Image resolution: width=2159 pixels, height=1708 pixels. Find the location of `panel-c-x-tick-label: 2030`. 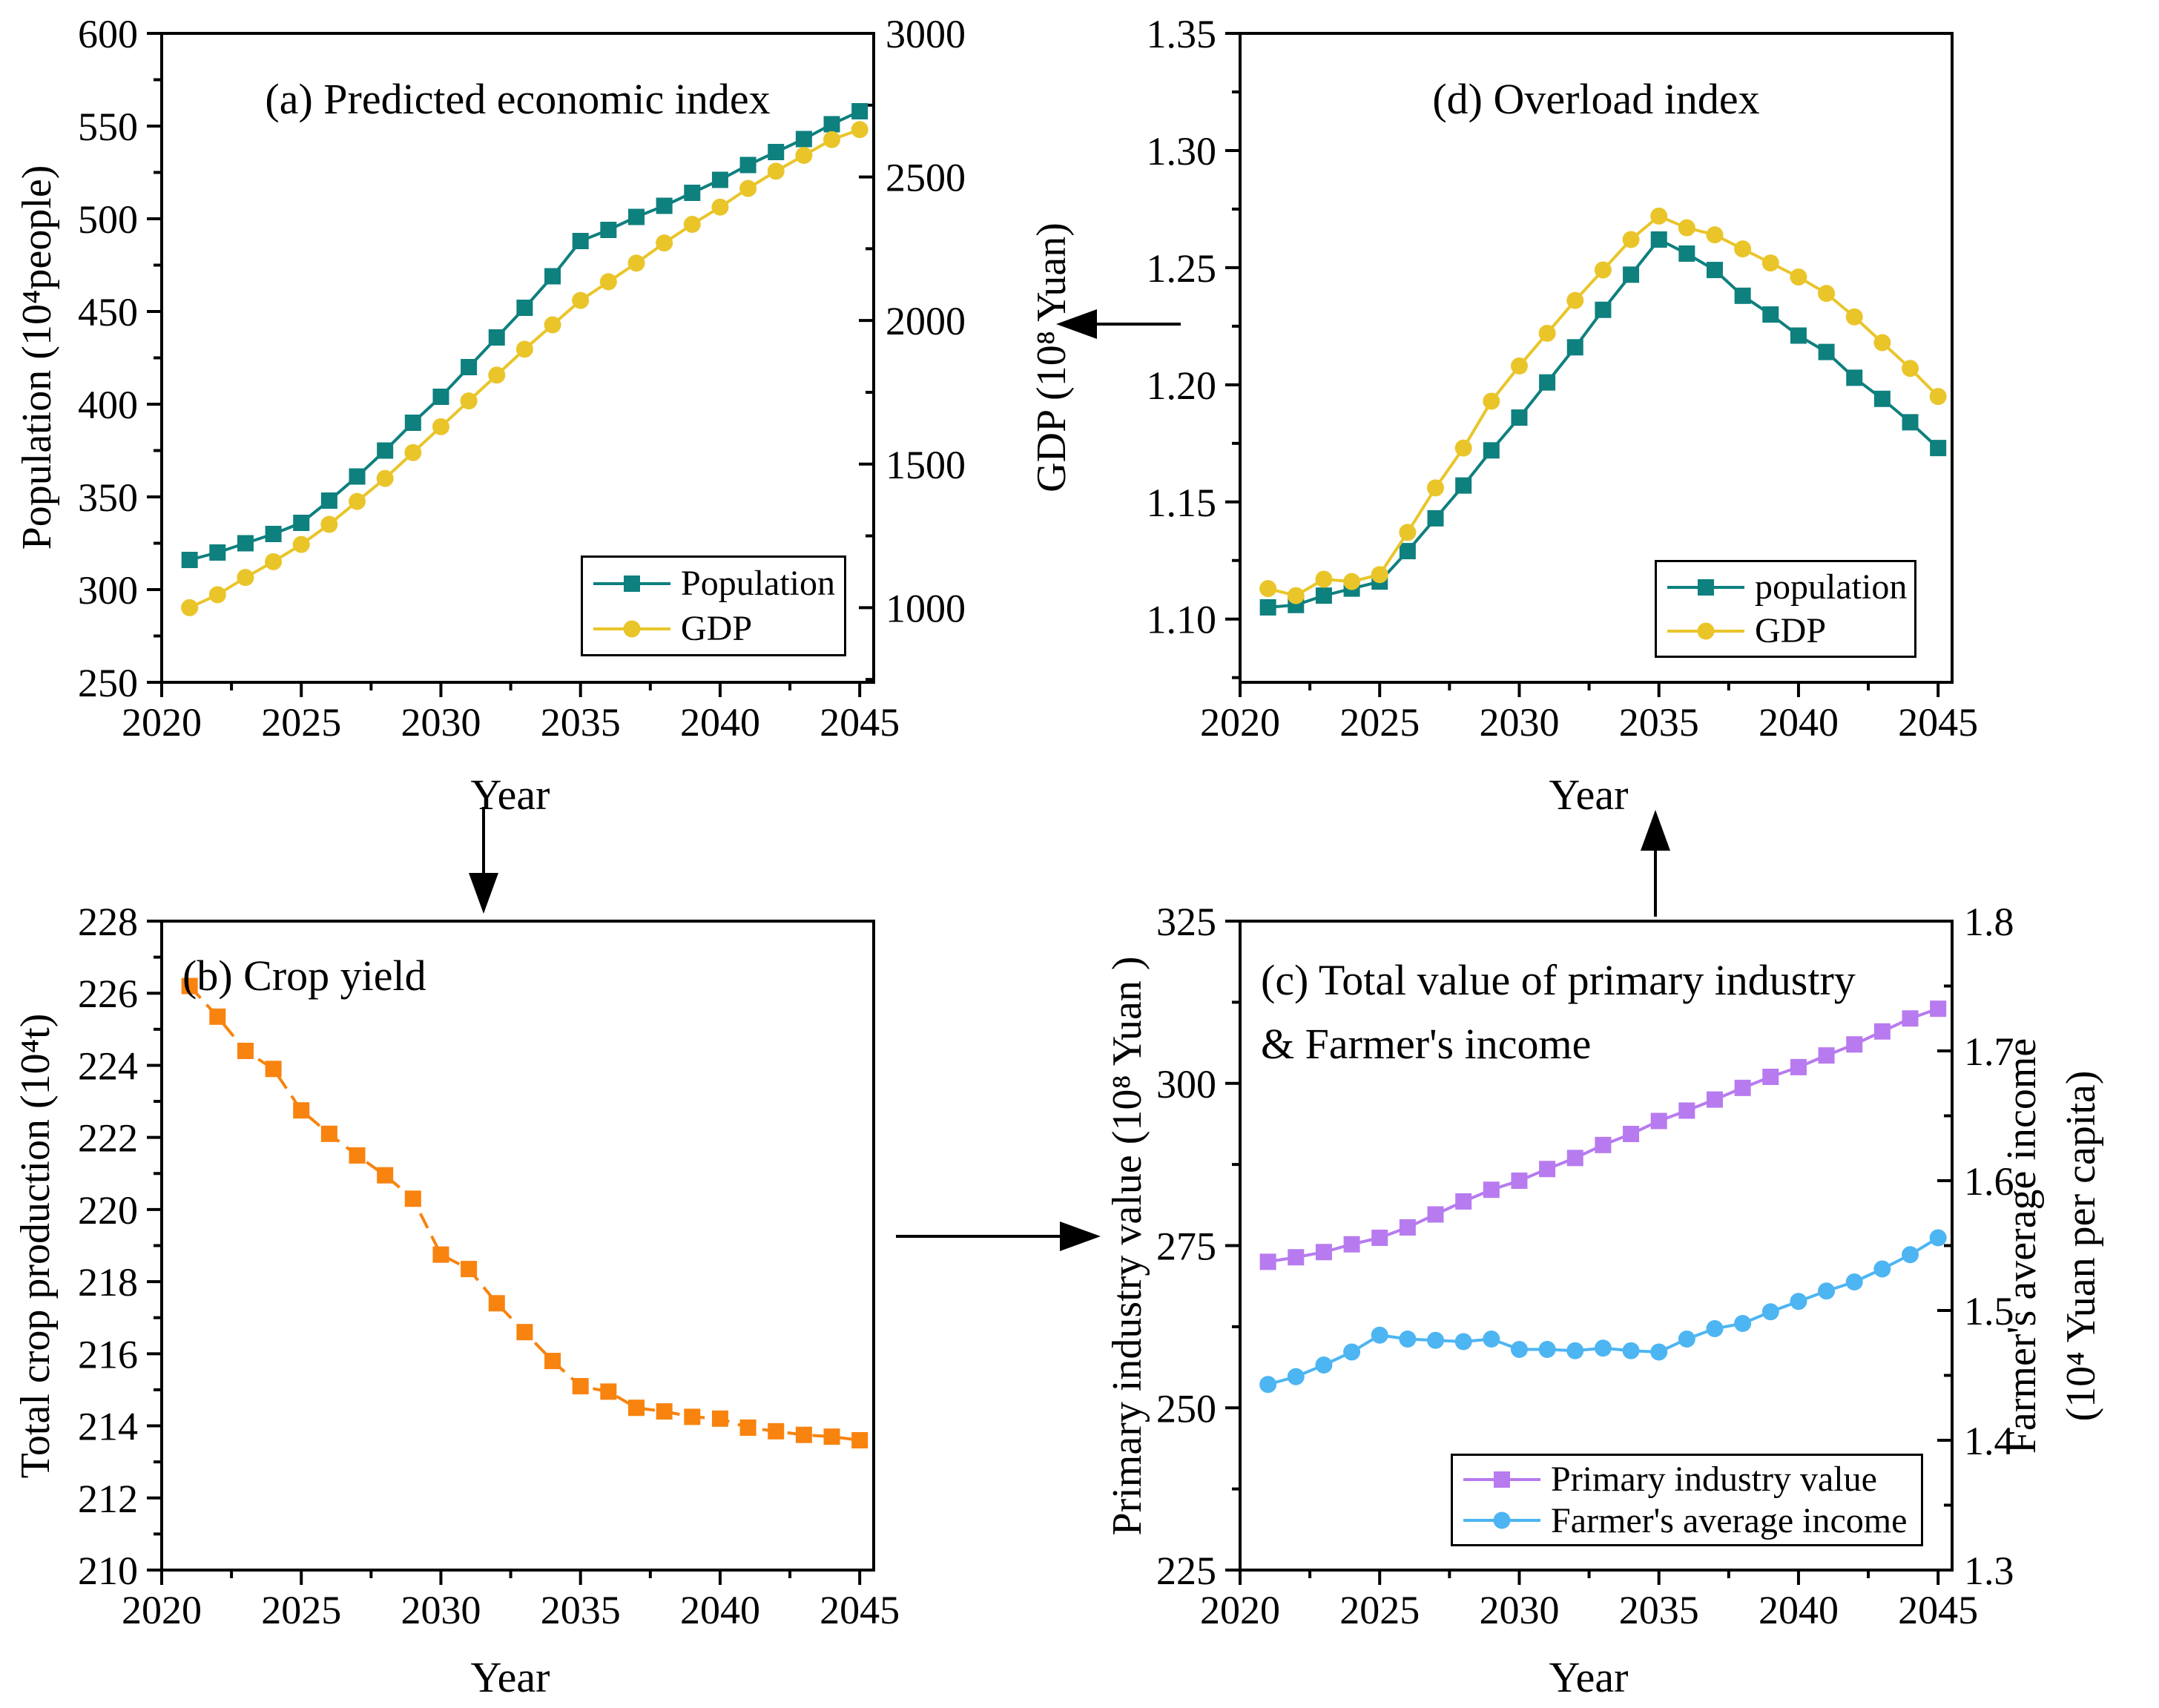

panel-c-x-tick-label: 2030 is located at coordinates (1519, 1610).